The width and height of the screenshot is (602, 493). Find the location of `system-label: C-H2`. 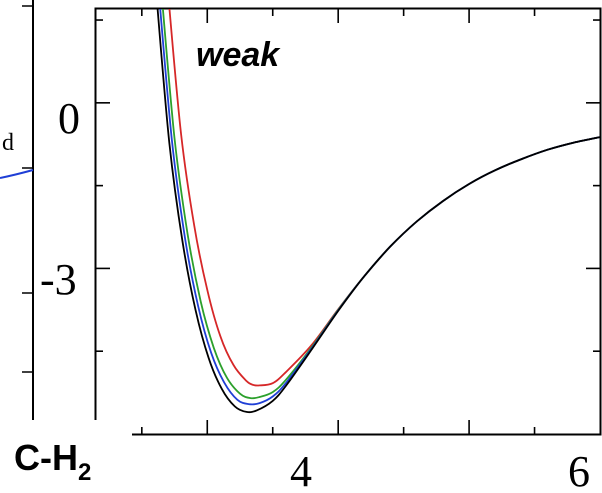

system-label: C-H2 is located at coordinates (52, 461).